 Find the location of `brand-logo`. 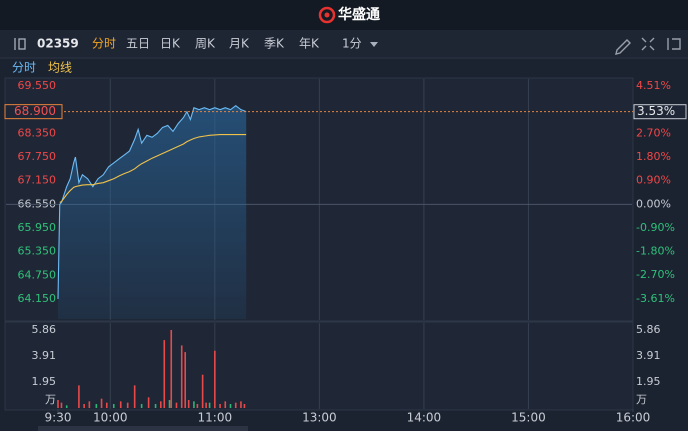

brand-logo is located at coordinates (327, 15).